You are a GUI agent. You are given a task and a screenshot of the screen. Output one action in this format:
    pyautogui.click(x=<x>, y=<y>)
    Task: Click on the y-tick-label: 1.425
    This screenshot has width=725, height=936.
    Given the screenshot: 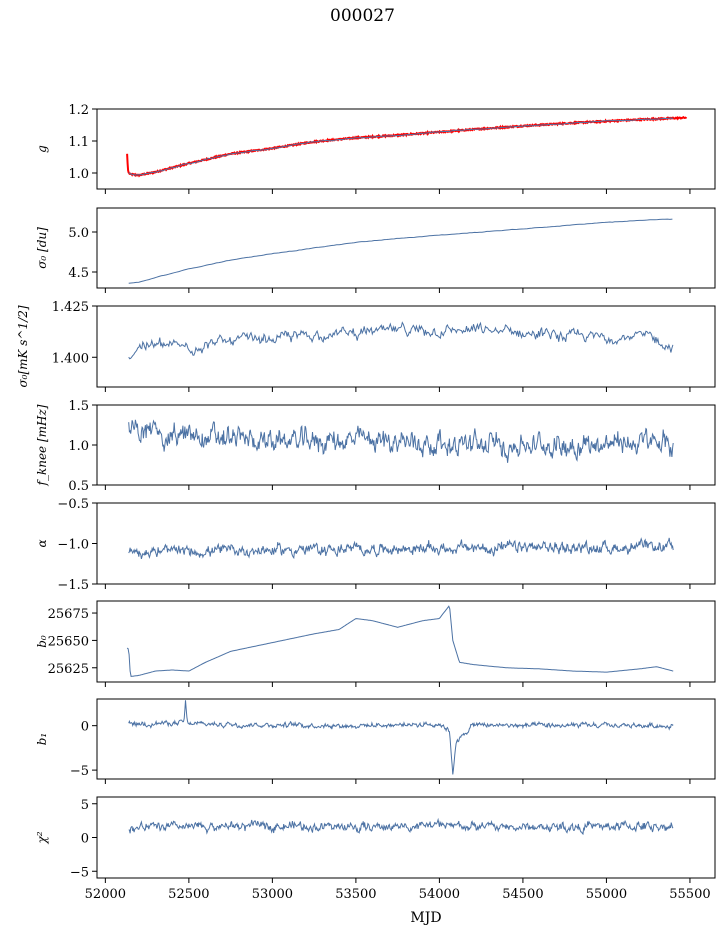 What is the action you would take?
    pyautogui.click(x=70, y=307)
    